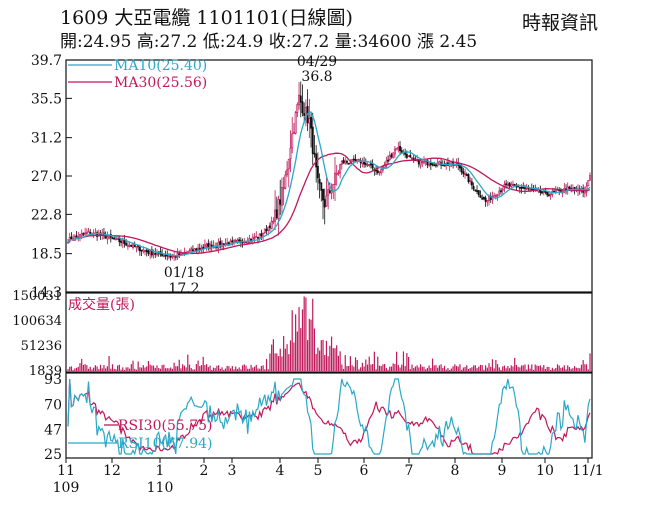 The image size is (656, 506). Describe the element at coordinates (41, 346) in the screenshot. I see `volume-tick-label: 51236` at that location.